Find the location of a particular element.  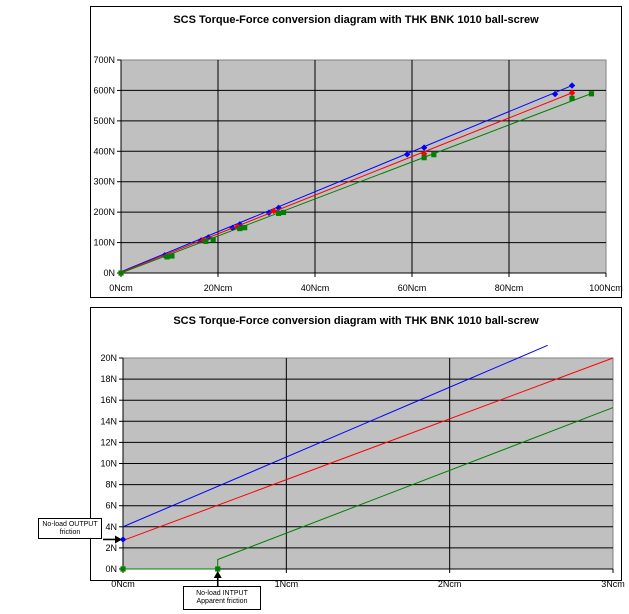

top-y-tick-label: 500N is located at coordinates (104, 121).